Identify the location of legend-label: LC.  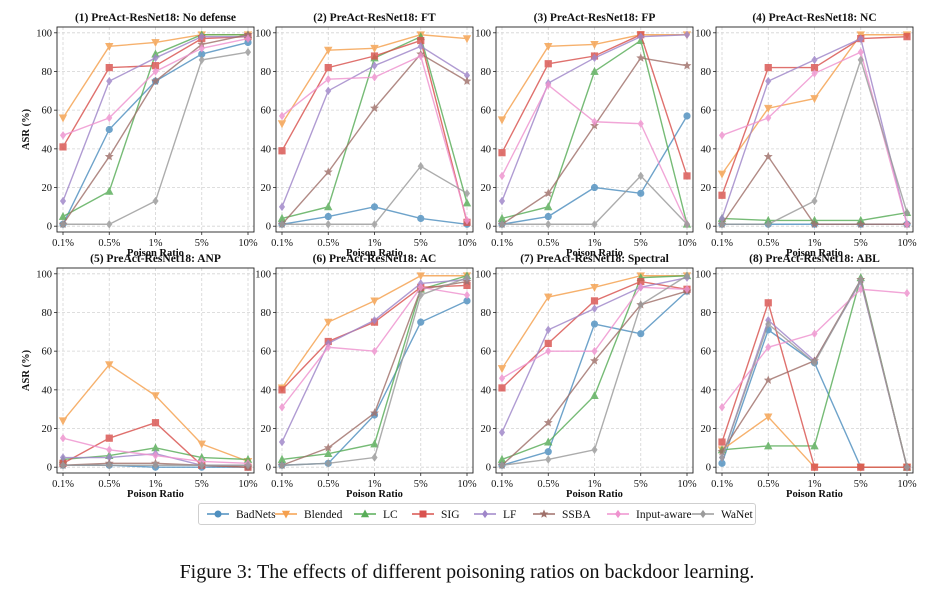
(390, 515).